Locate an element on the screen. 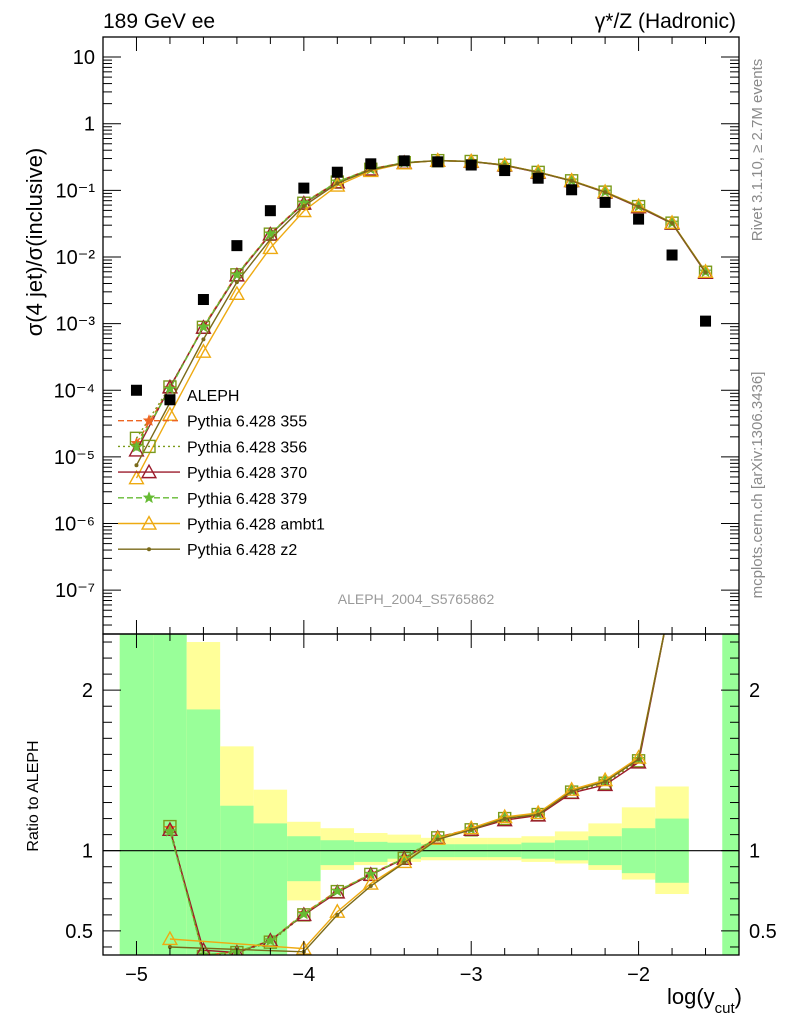  x-axis-title: log(ycut) is located at coordinates (704, 1000).